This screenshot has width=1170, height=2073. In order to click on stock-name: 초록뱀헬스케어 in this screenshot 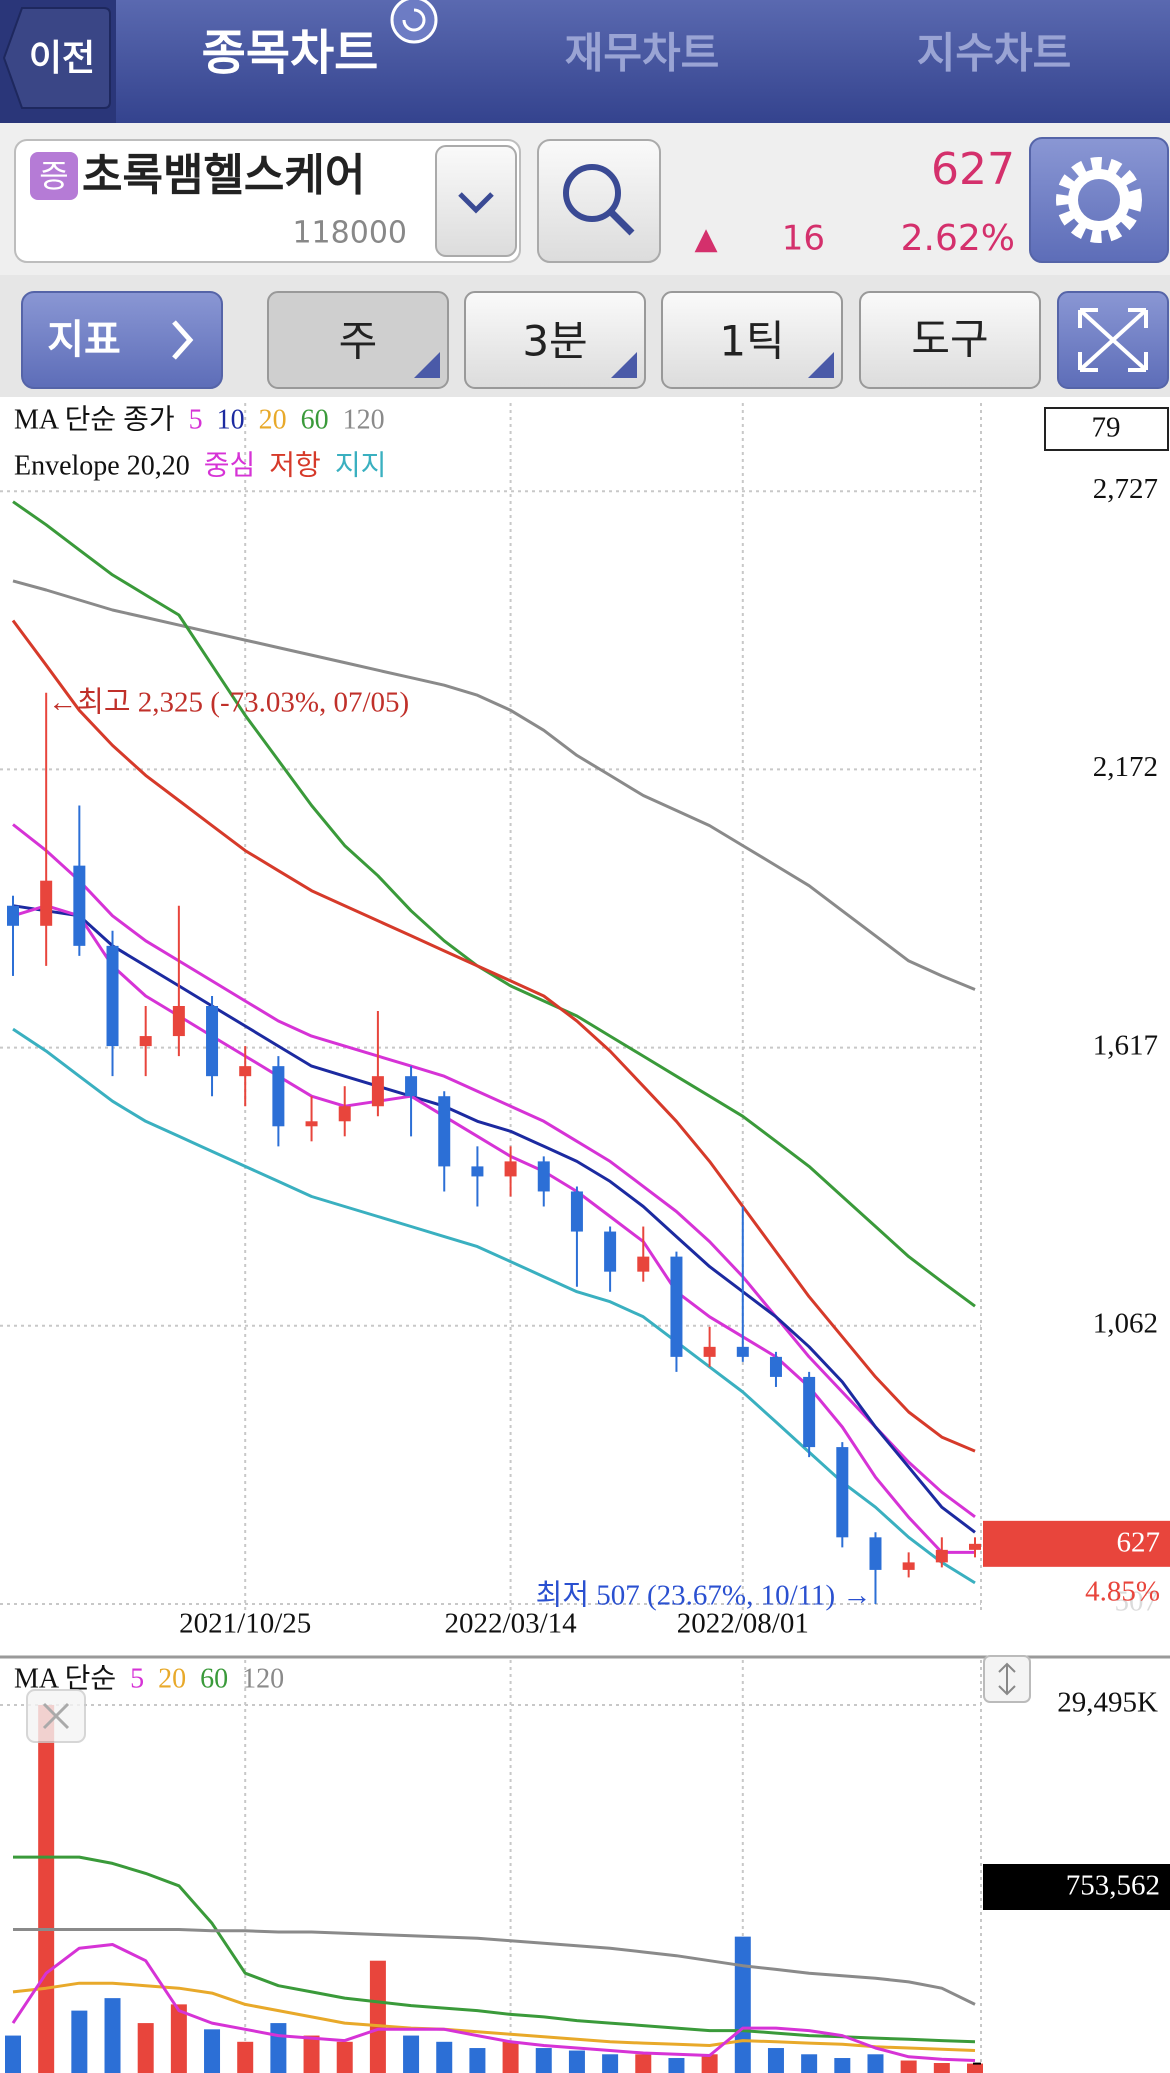, I will do `click(223, 175)`.